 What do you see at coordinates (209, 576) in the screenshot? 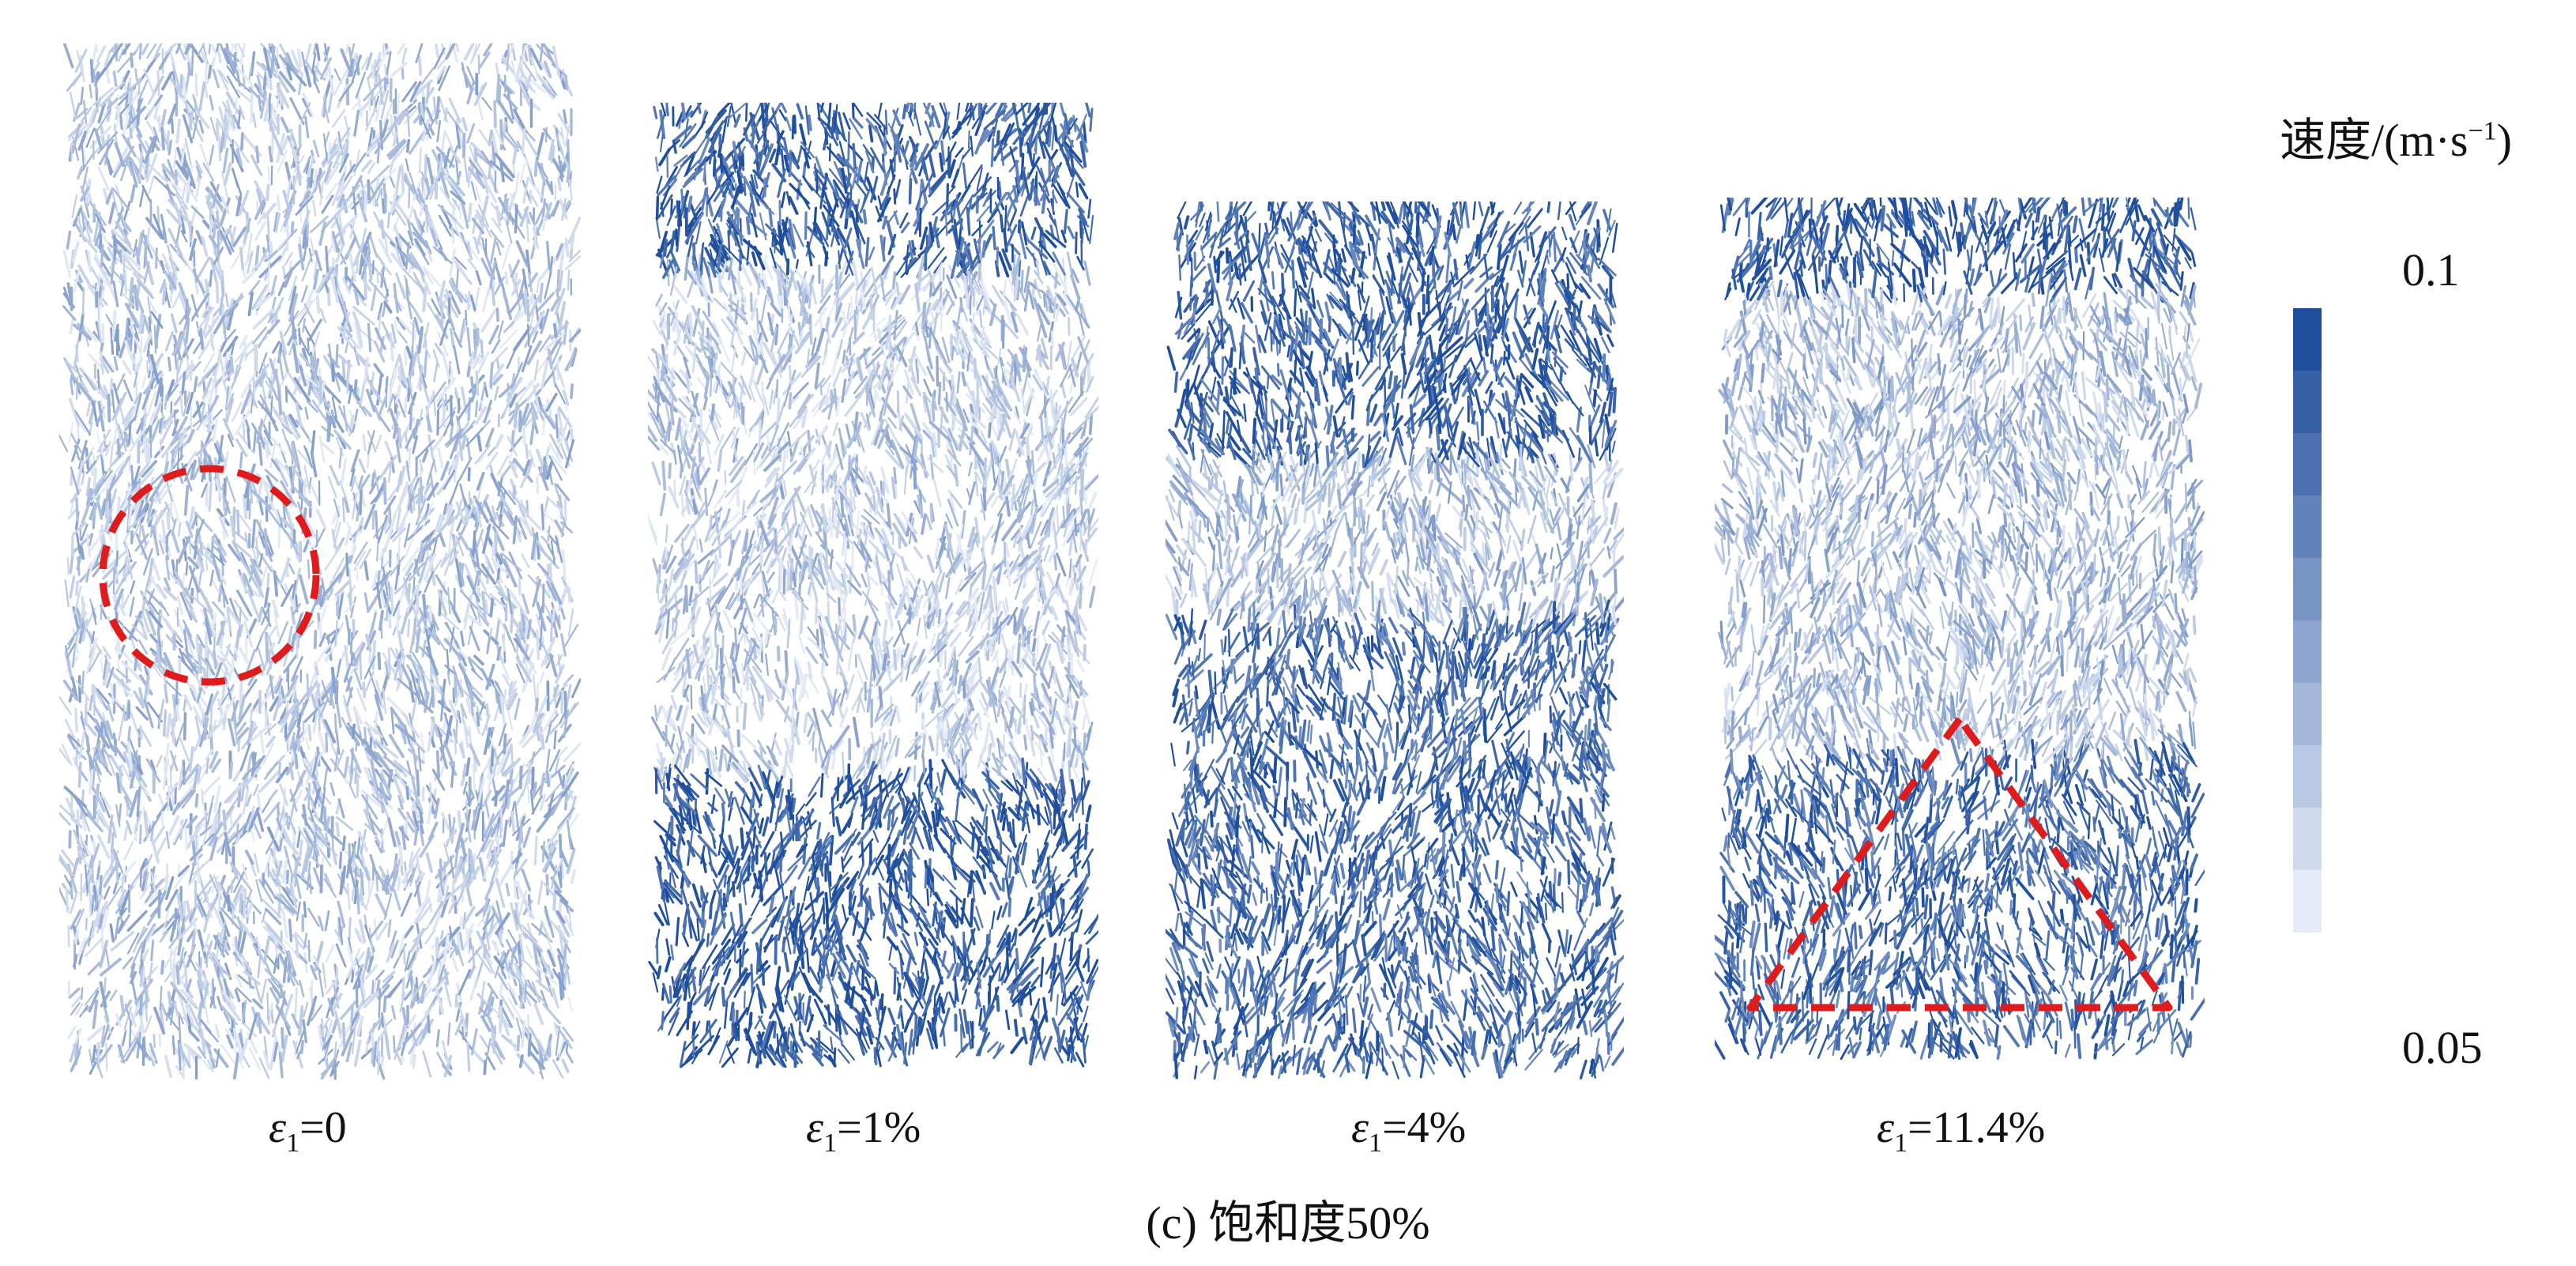
I see `annotation-circle` at bounding box center [209, 576].